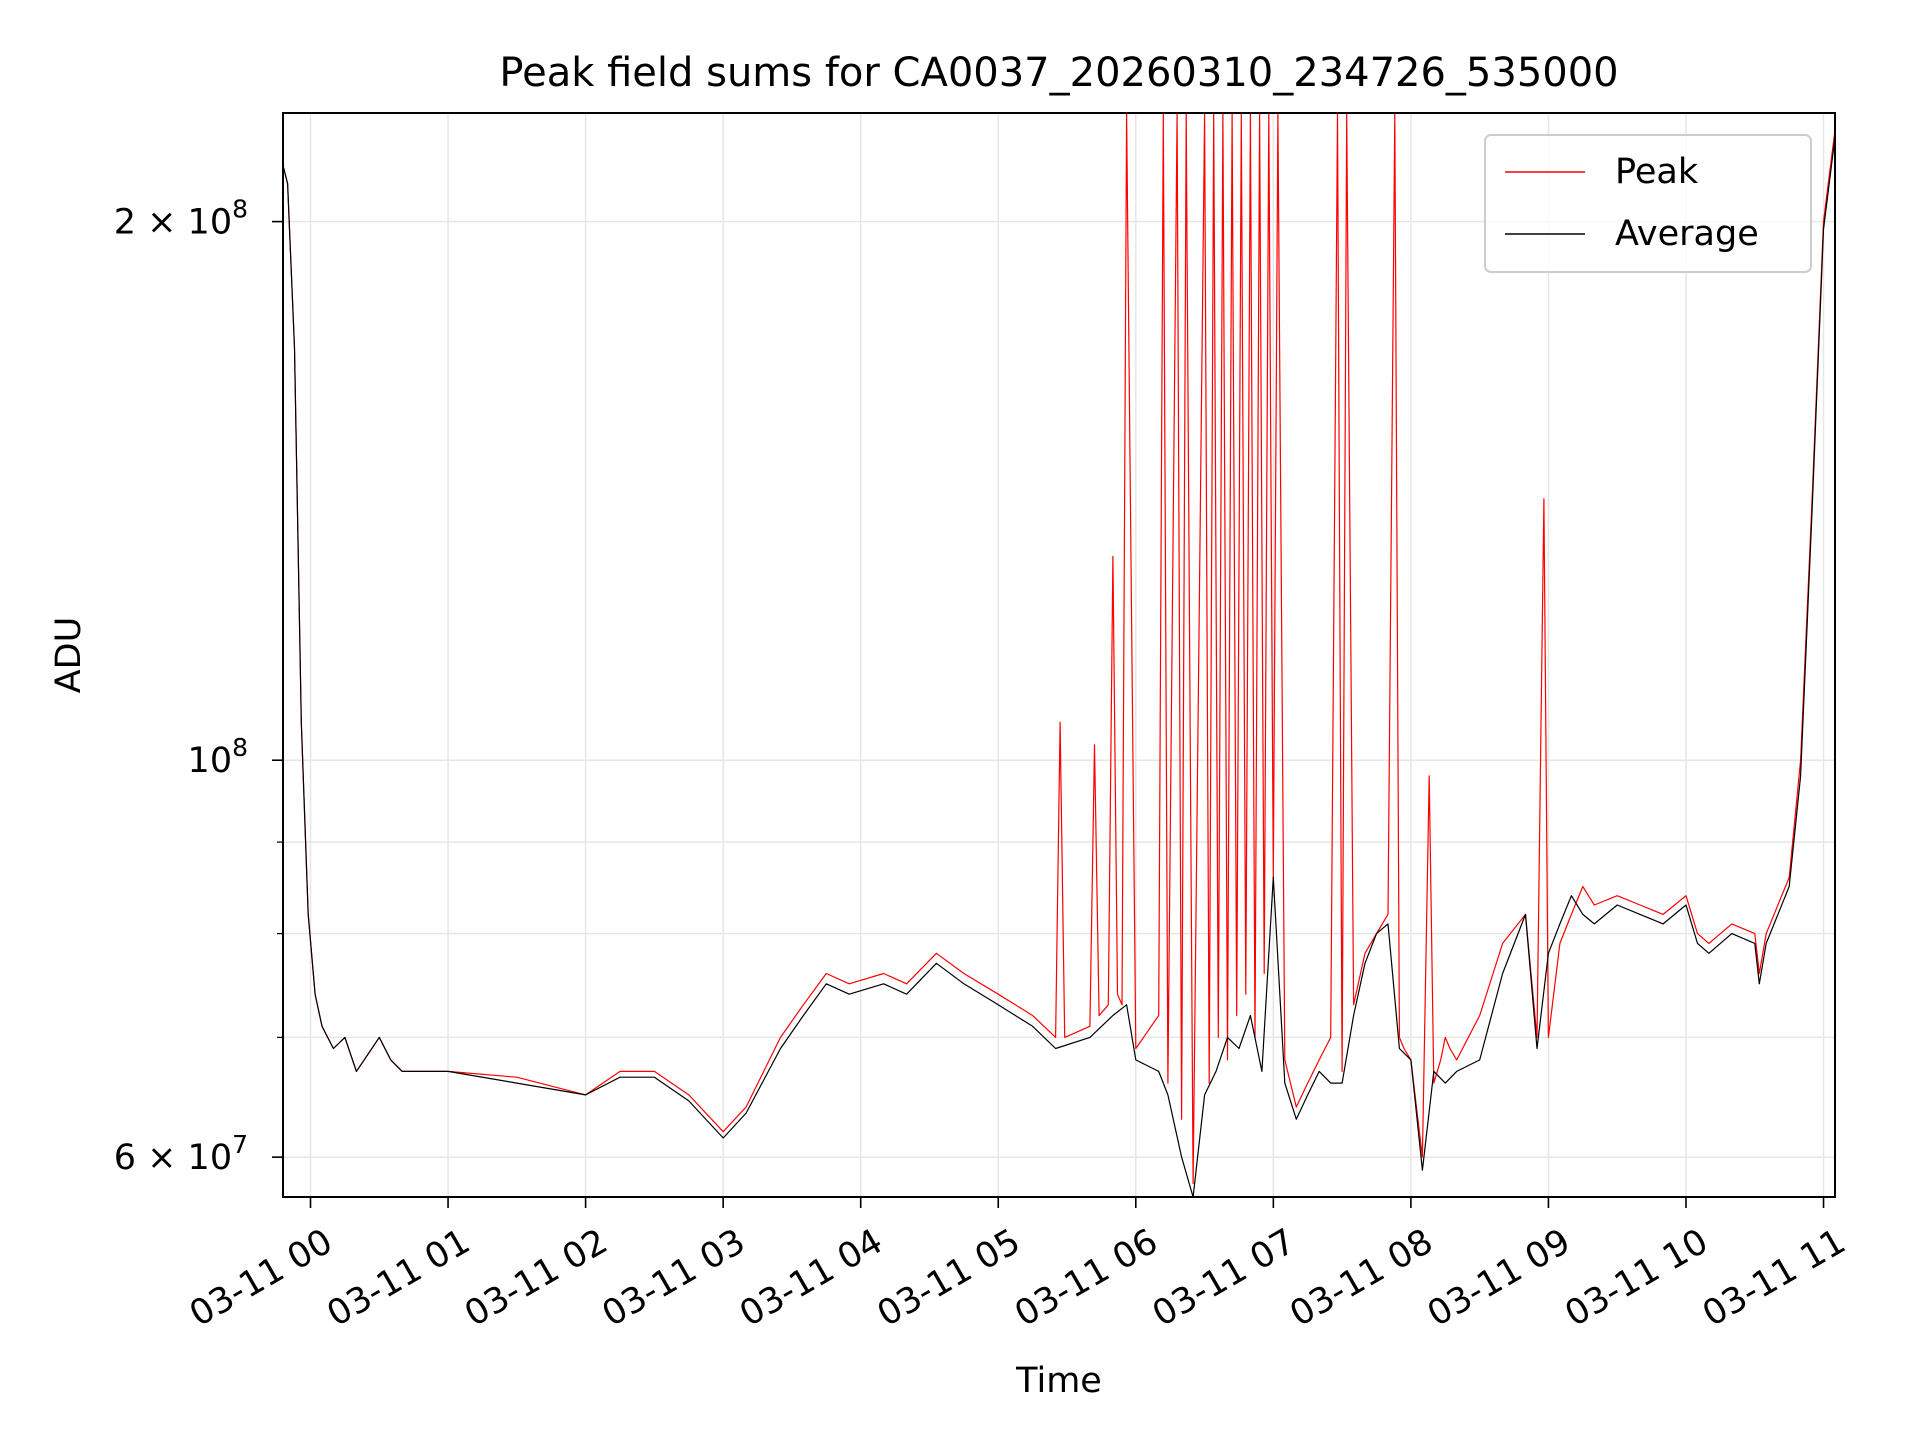 This screenshot has height=1440, width=1920. Describe the element at coordinates (210, 761) in the screenshot. I see `y-tick-label-base: 10` at that location.